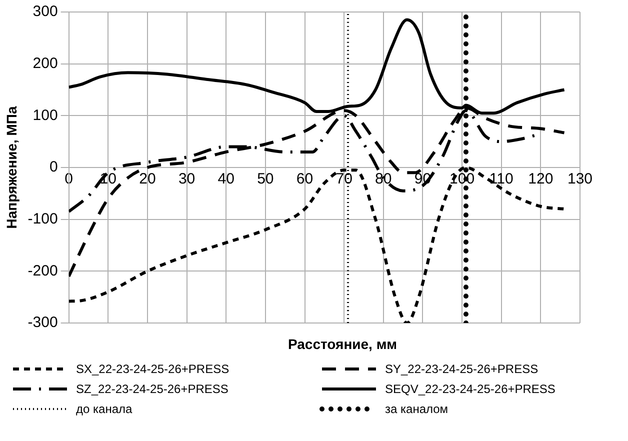 This screenshot has height=441, width=628. I want to click on x-tick-label: 40, so click(226, 179).